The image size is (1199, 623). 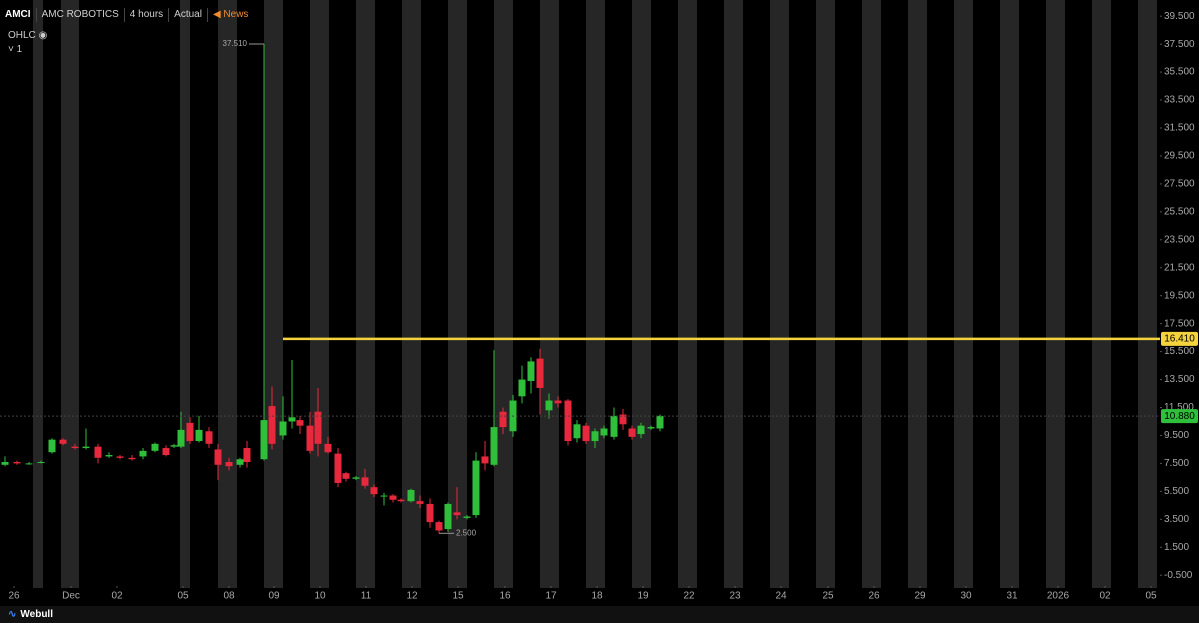 I want to click on y-tick-label: 23.500, so click(x=1179, y=239).